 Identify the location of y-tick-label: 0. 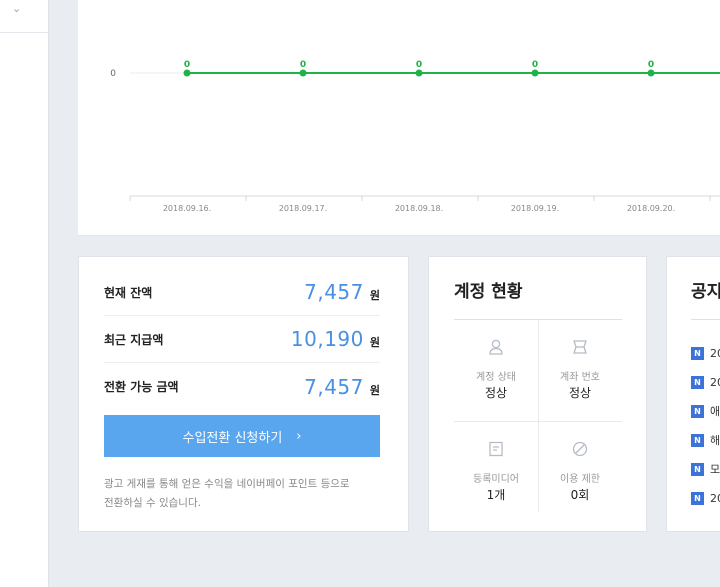
(113, 74).